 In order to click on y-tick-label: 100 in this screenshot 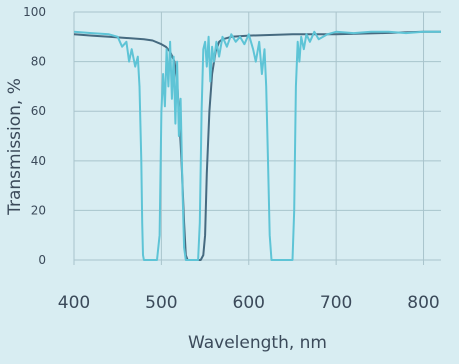, I will do `click(34, 12)`.